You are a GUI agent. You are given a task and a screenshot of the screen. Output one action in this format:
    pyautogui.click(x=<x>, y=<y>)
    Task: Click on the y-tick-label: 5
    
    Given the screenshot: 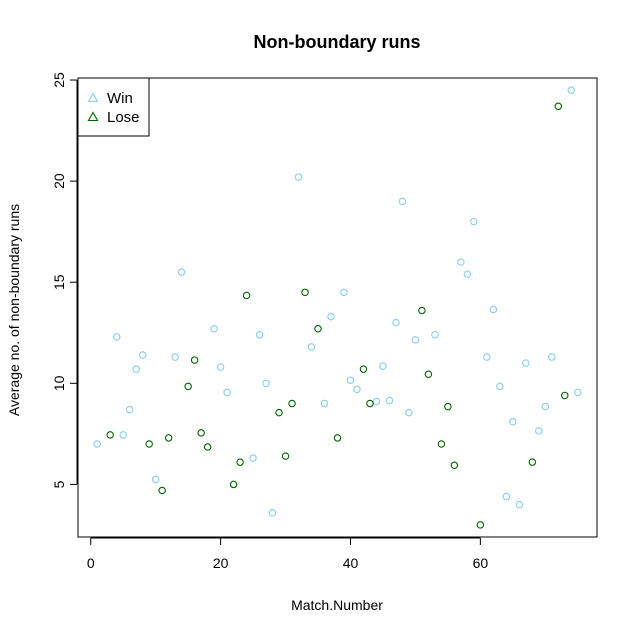 What is the action you would take?
    pyautogui.click(x=59, y=484)
    